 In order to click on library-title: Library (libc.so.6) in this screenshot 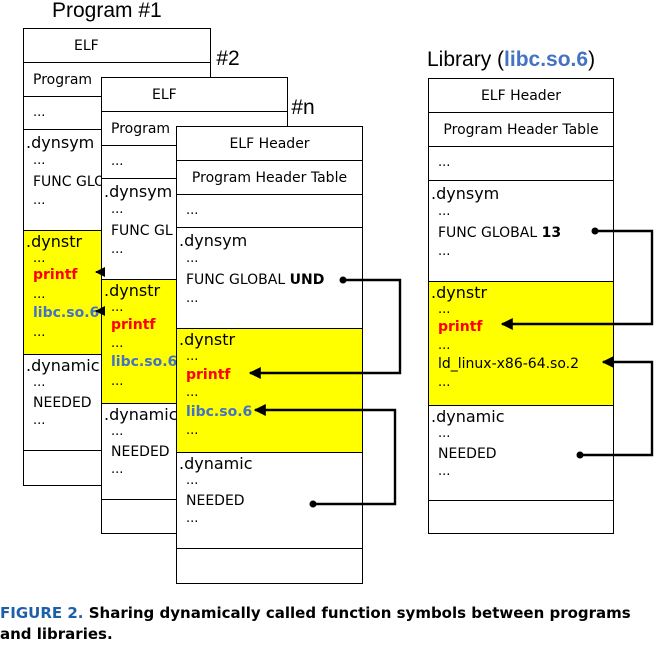, I will do `click(511, 59)`.